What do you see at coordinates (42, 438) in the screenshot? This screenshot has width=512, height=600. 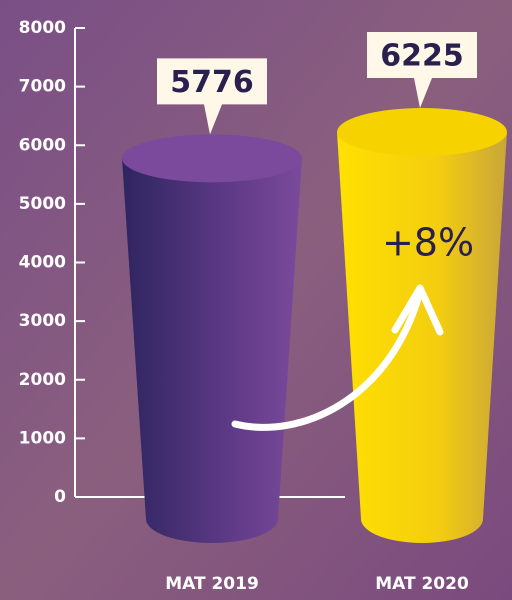 I see `y-tick-label: 1000` at bounding box center [42, 438].